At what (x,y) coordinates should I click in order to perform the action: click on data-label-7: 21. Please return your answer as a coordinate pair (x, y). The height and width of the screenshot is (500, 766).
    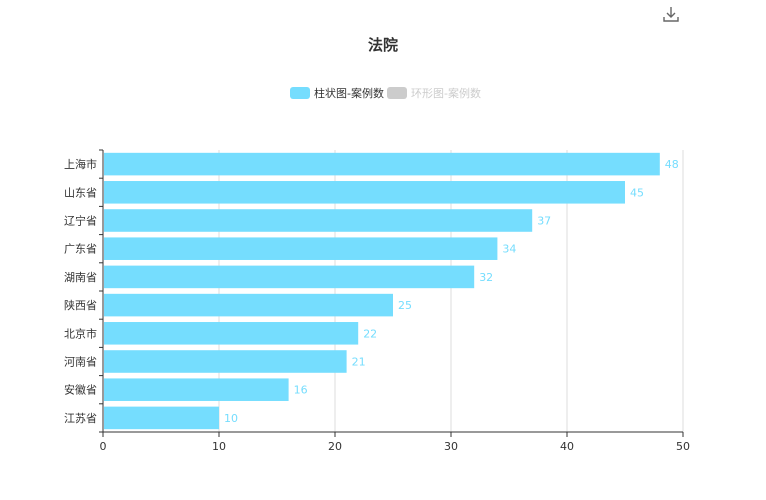
    Looking at the image, I should click on (359, 362).